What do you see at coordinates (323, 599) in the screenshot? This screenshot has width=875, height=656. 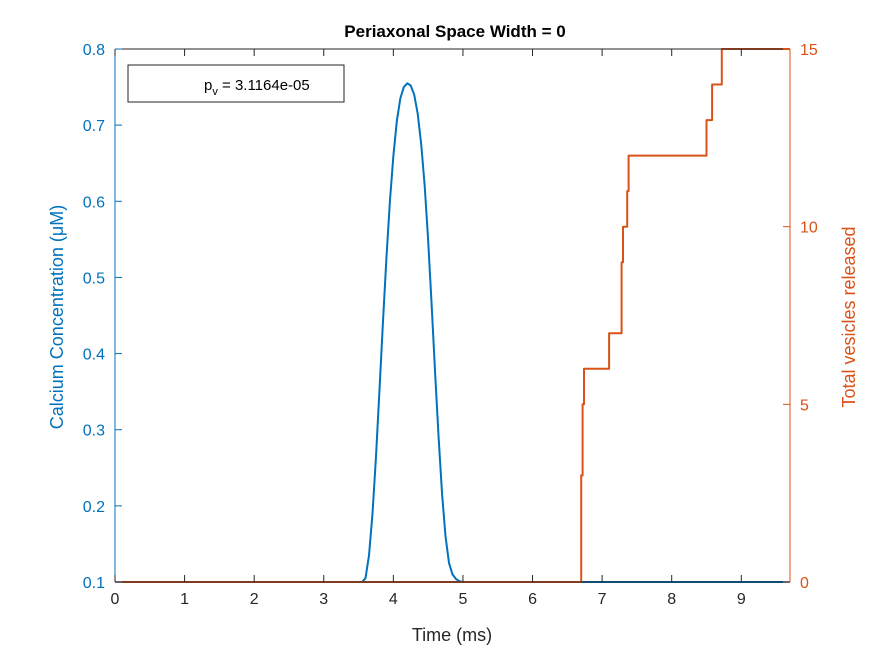 I see `x-tick-label: 3` at bounding box center [323, 599].